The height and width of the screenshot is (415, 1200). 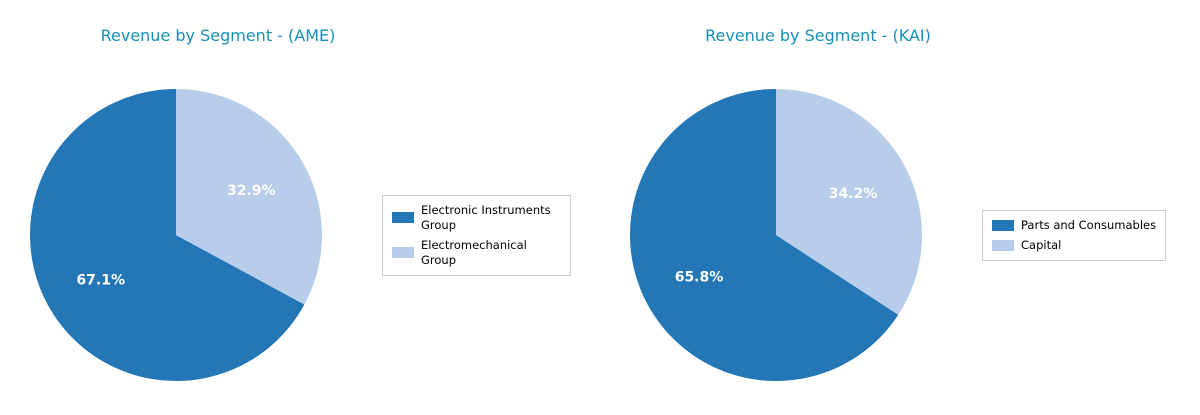 I want to click on legend-item: Capital, so click(x=1074, y=245).